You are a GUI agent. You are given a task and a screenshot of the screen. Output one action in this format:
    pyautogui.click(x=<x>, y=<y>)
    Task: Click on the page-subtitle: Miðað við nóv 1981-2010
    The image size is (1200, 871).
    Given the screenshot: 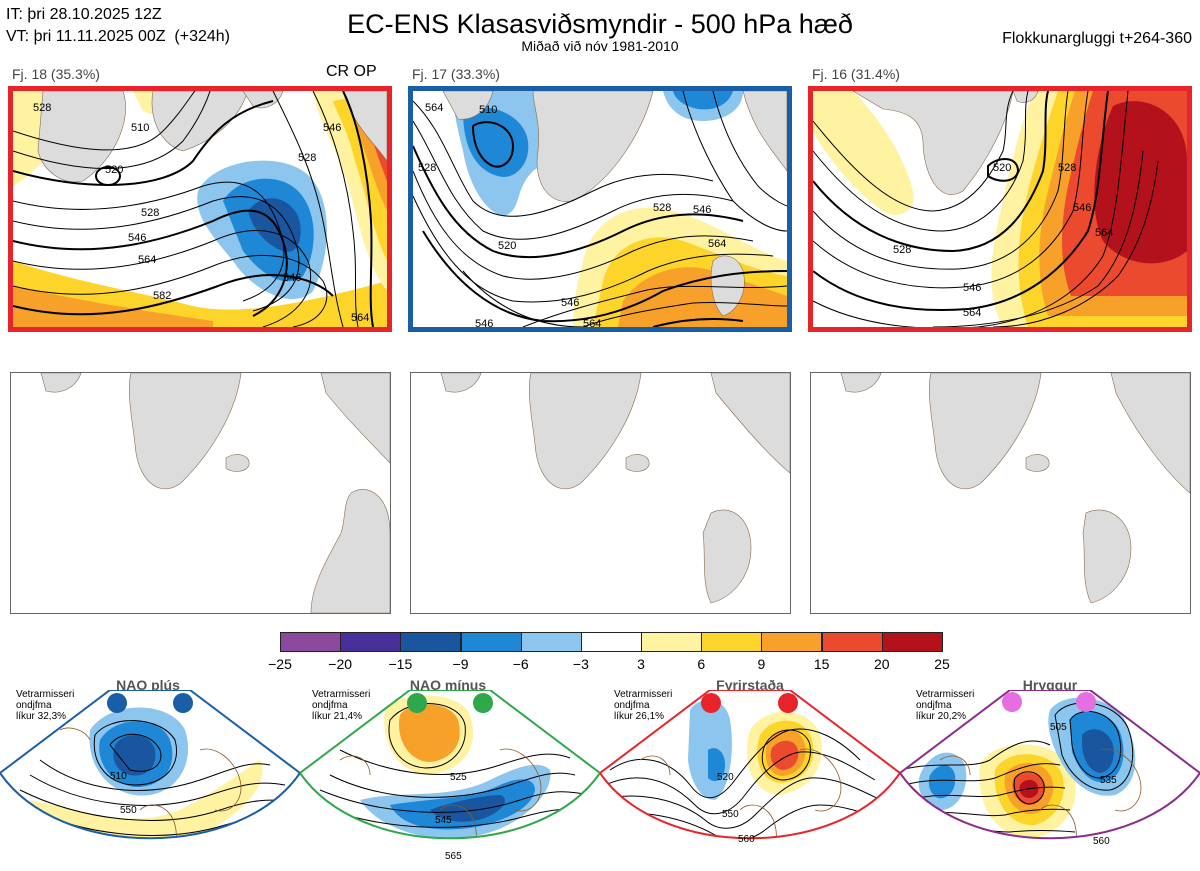 What is the action you would take?
    pyautogui.click(x=600, y=46)
    